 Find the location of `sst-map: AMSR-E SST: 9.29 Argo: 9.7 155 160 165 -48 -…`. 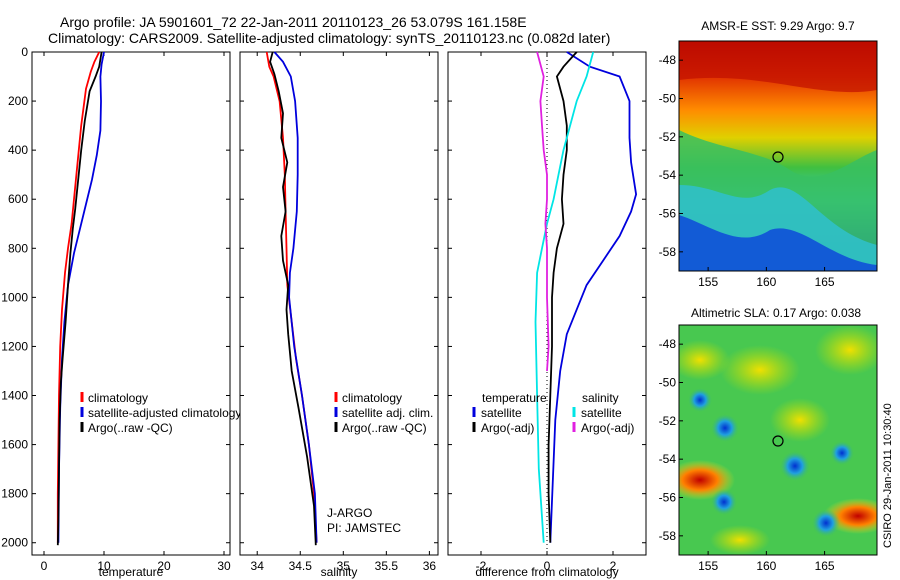

sst-map: AMSR-E SST: 9.29 Argo: 9.7 155 160 165 -48 -… is located at coordinates (768, 154).